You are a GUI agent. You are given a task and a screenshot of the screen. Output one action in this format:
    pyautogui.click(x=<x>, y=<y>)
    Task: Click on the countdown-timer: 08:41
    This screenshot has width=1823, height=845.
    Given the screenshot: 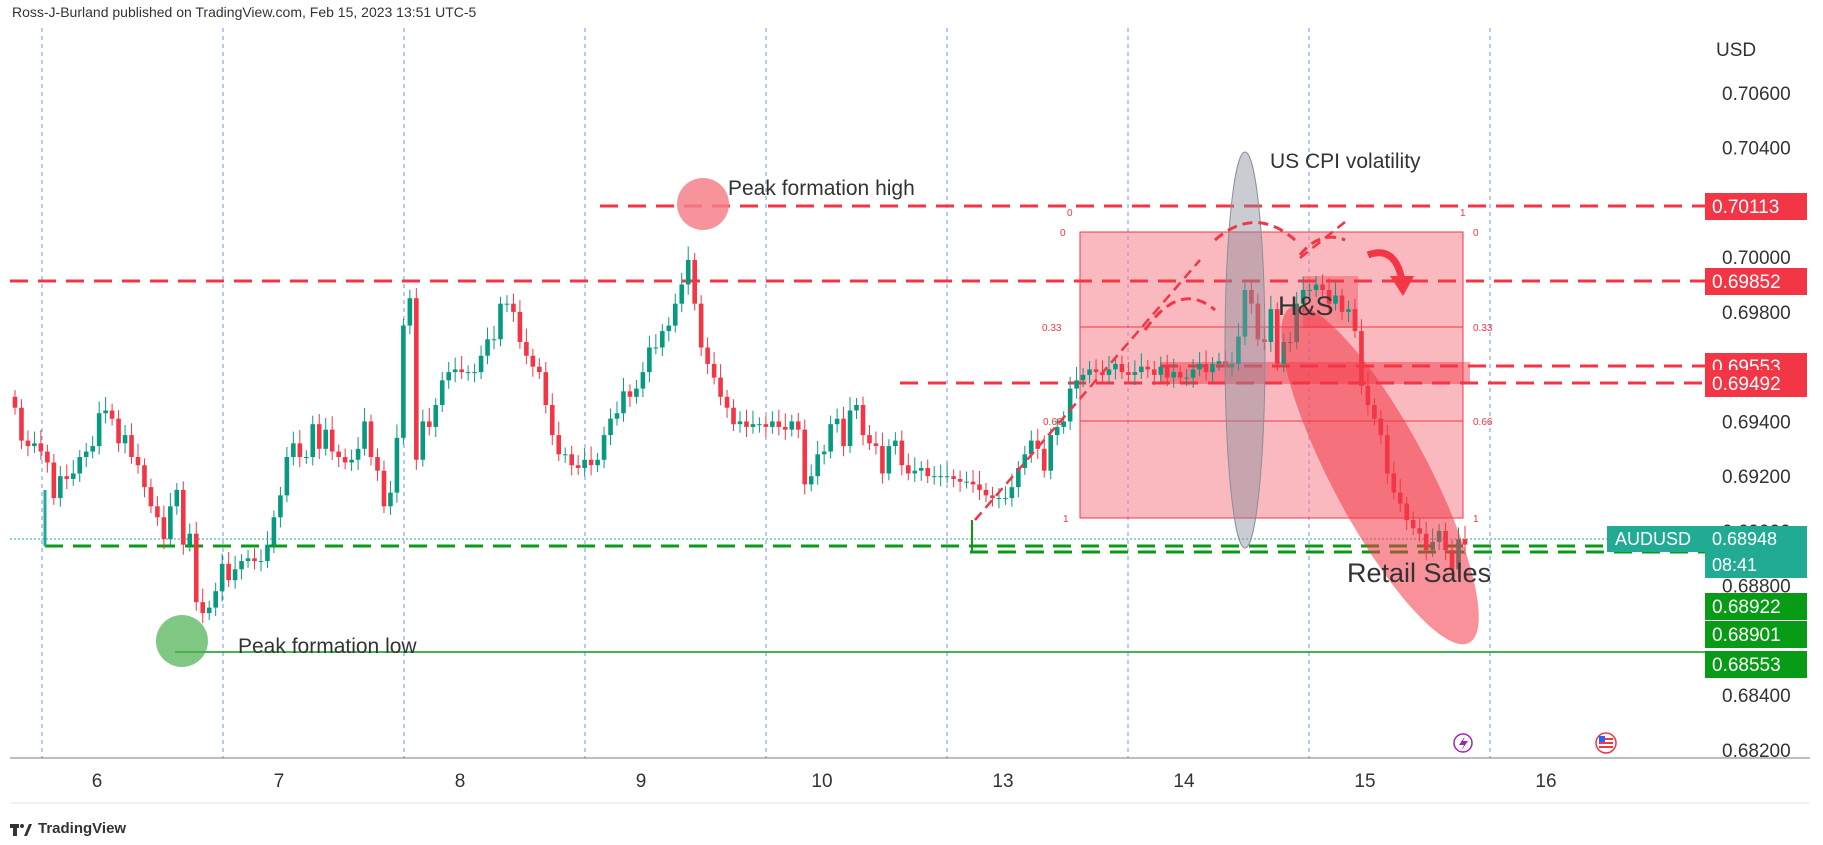 What is the action you would take?
    pyautogui.click(x=1734, y=565)
    